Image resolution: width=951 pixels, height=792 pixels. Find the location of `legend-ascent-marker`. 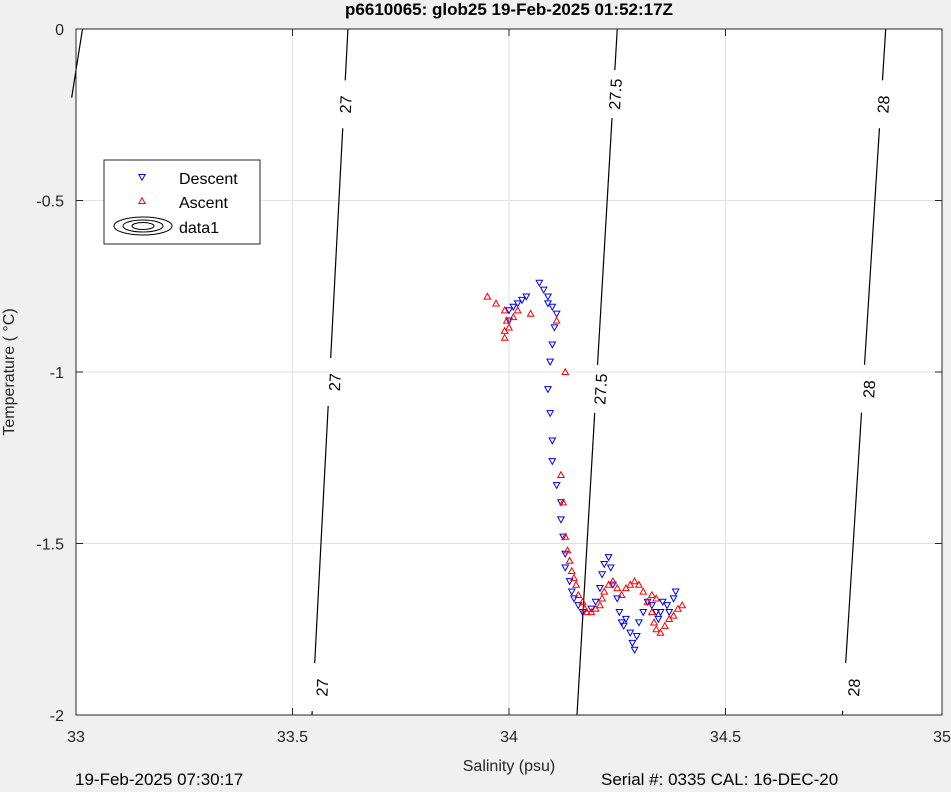

legend-ascent-marker is located at coordinates (142, 200).